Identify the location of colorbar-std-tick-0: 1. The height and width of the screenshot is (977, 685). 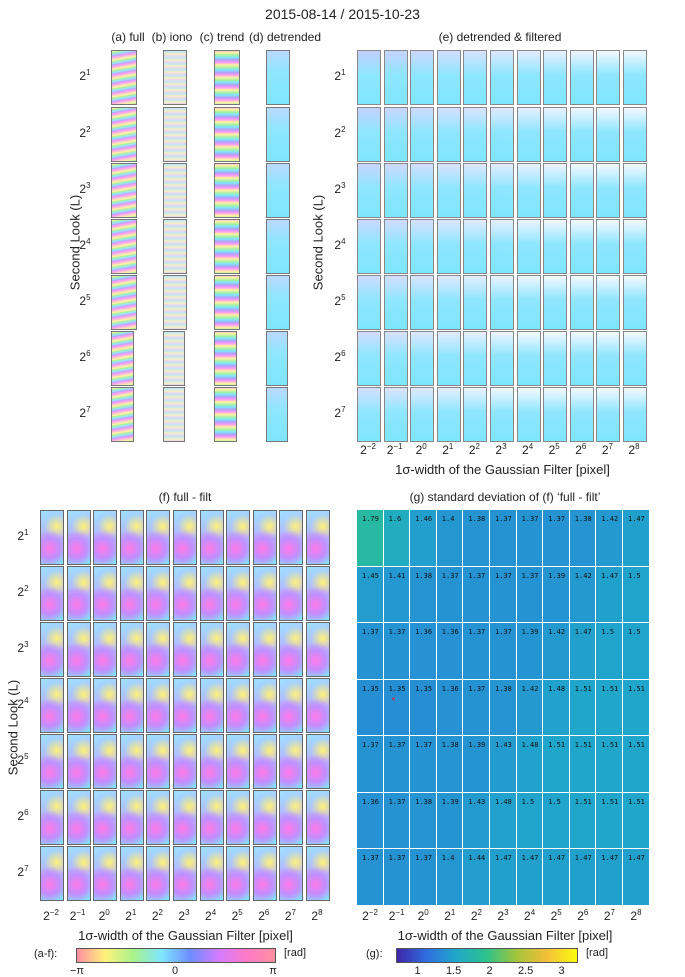
(417, 971).